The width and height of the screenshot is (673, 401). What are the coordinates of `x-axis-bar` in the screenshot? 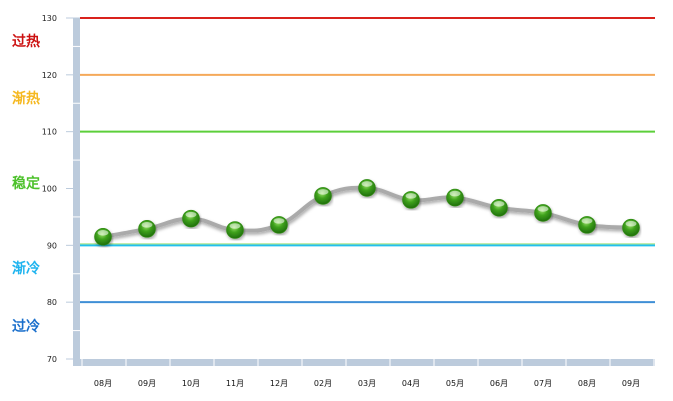 It's located at (367, 362).